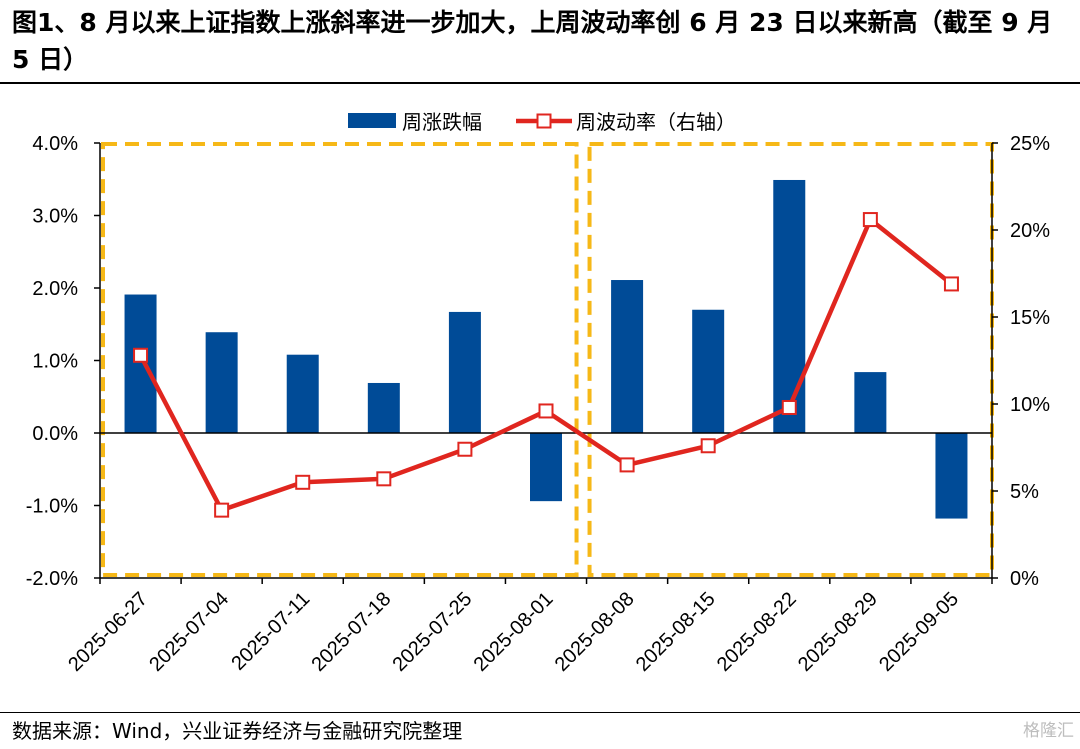 Image resolution: width=1080 pixels, height=749 pixels. Describe the element at coordinates (433, 632) in the screenshot. I see `x-tick-label: 2025-07-25` at that location.